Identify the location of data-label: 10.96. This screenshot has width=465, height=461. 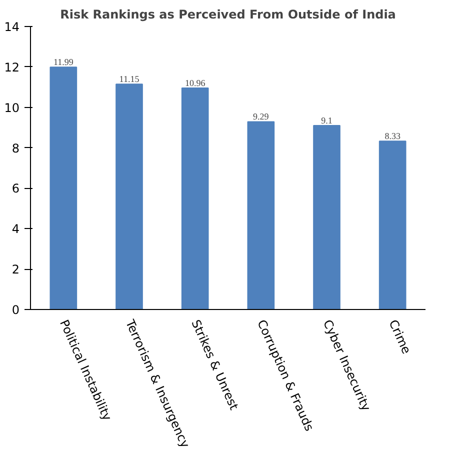
(195, 83).